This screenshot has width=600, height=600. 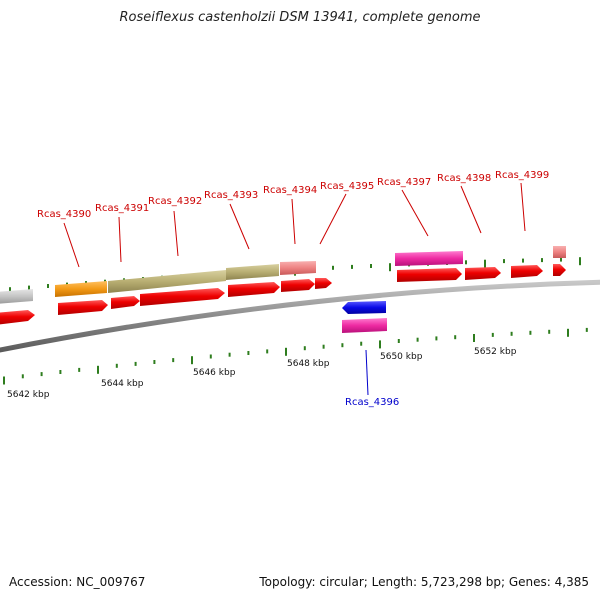 I want to click on cds-track-forward, so click(x=283, y=294).